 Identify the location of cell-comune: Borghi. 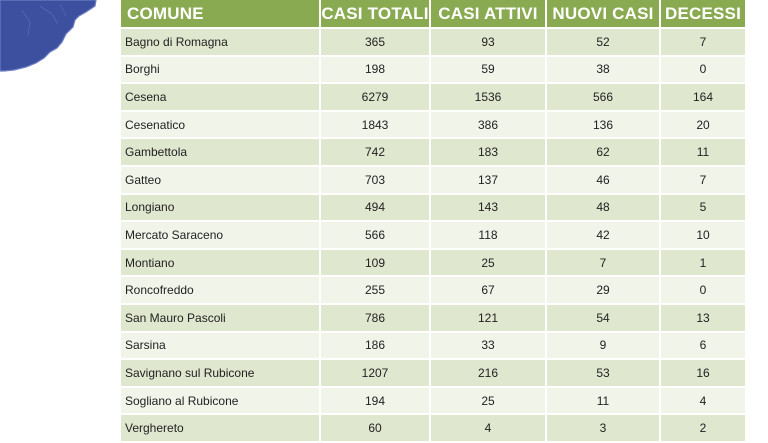
(220, 69).